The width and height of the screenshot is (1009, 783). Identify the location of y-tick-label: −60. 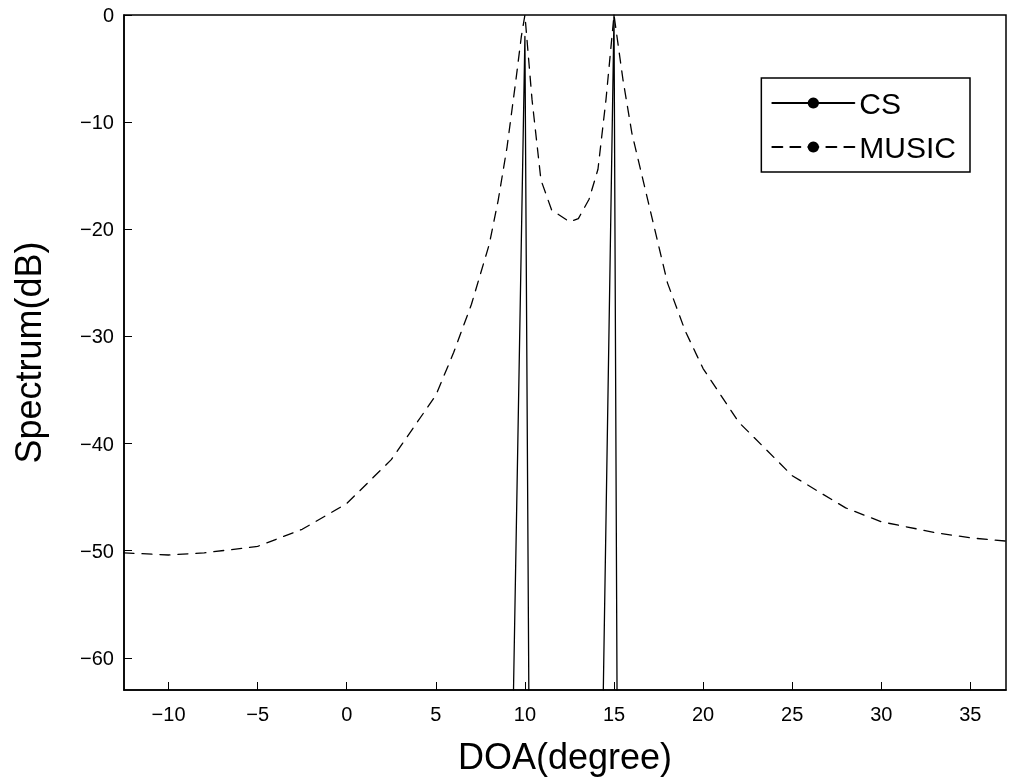
(97, 657).